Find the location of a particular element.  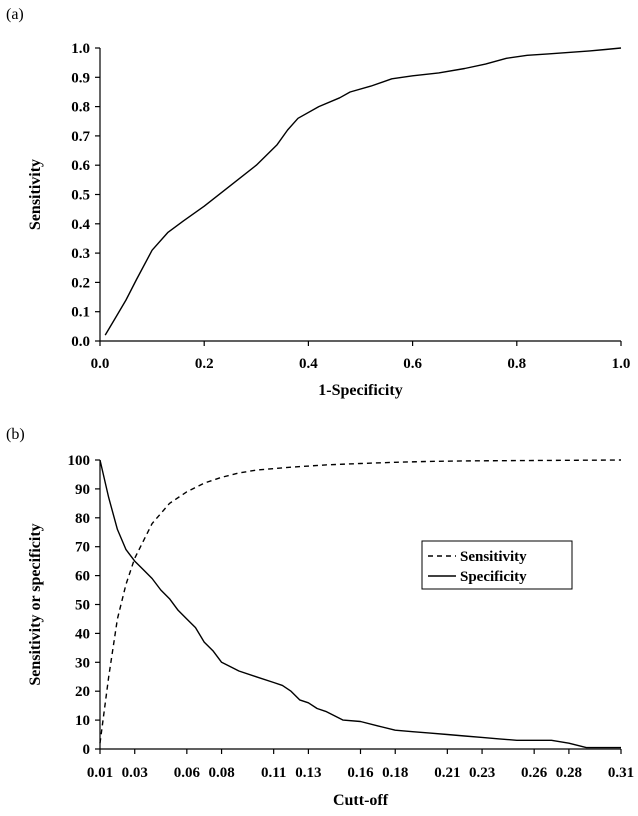

x-tick-label: 0.2 is located at coordinates (204, 364).